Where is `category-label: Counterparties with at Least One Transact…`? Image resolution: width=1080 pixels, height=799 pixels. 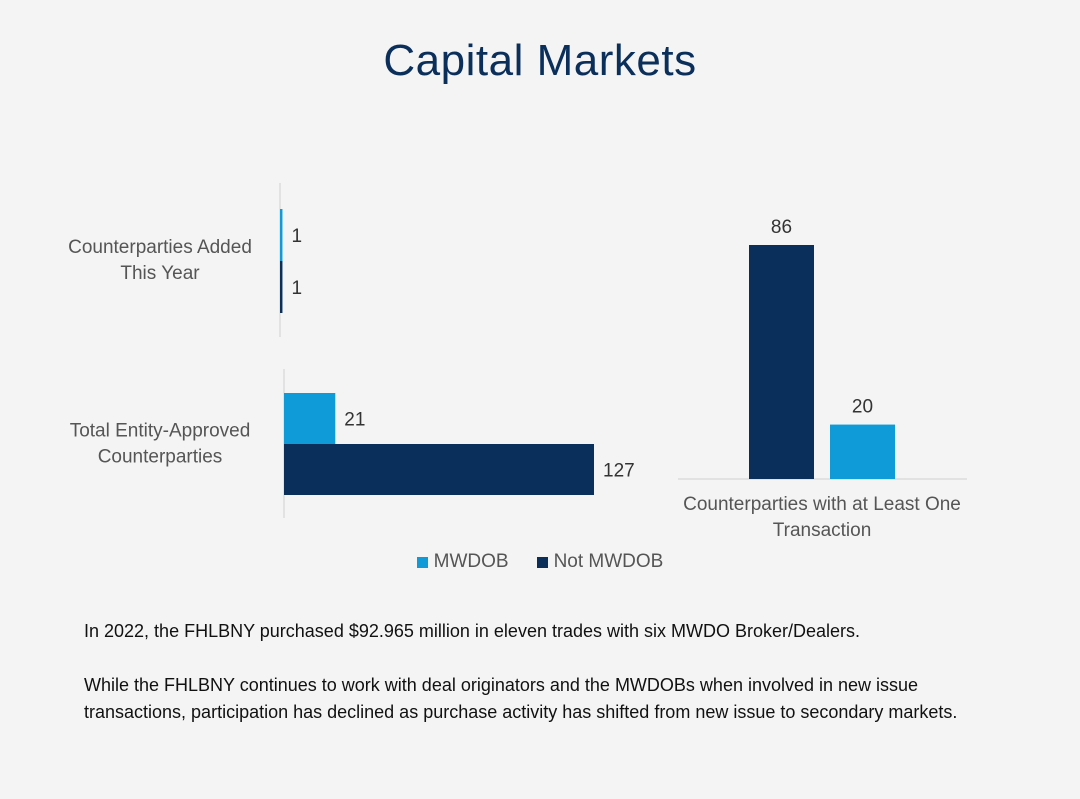 category-label: Counterparties with at Least One Transact… is located at coordinates (822, 517).